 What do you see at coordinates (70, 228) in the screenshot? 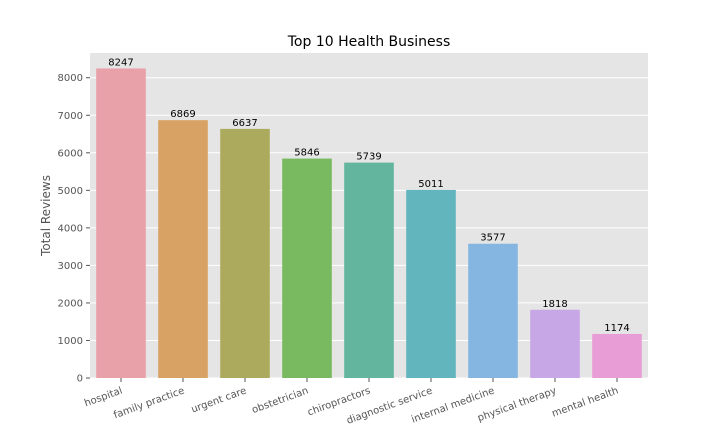
I see `y-tick-label: 4000` at bounding box center [70, 228].